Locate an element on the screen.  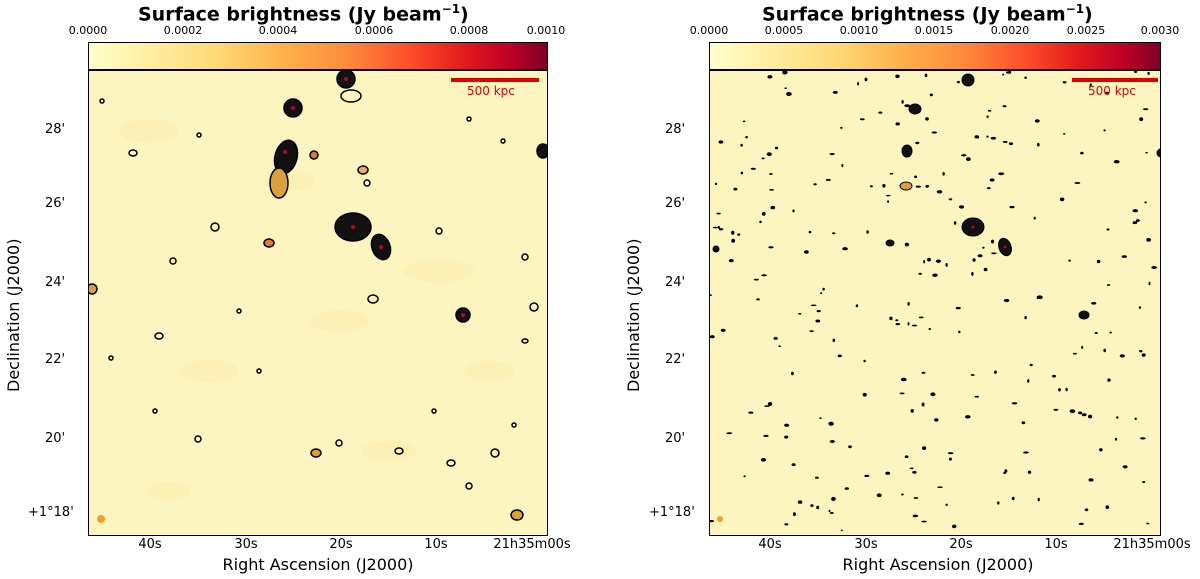
colorbar-tick: 0.0002 is located at coordinates (183, 30).